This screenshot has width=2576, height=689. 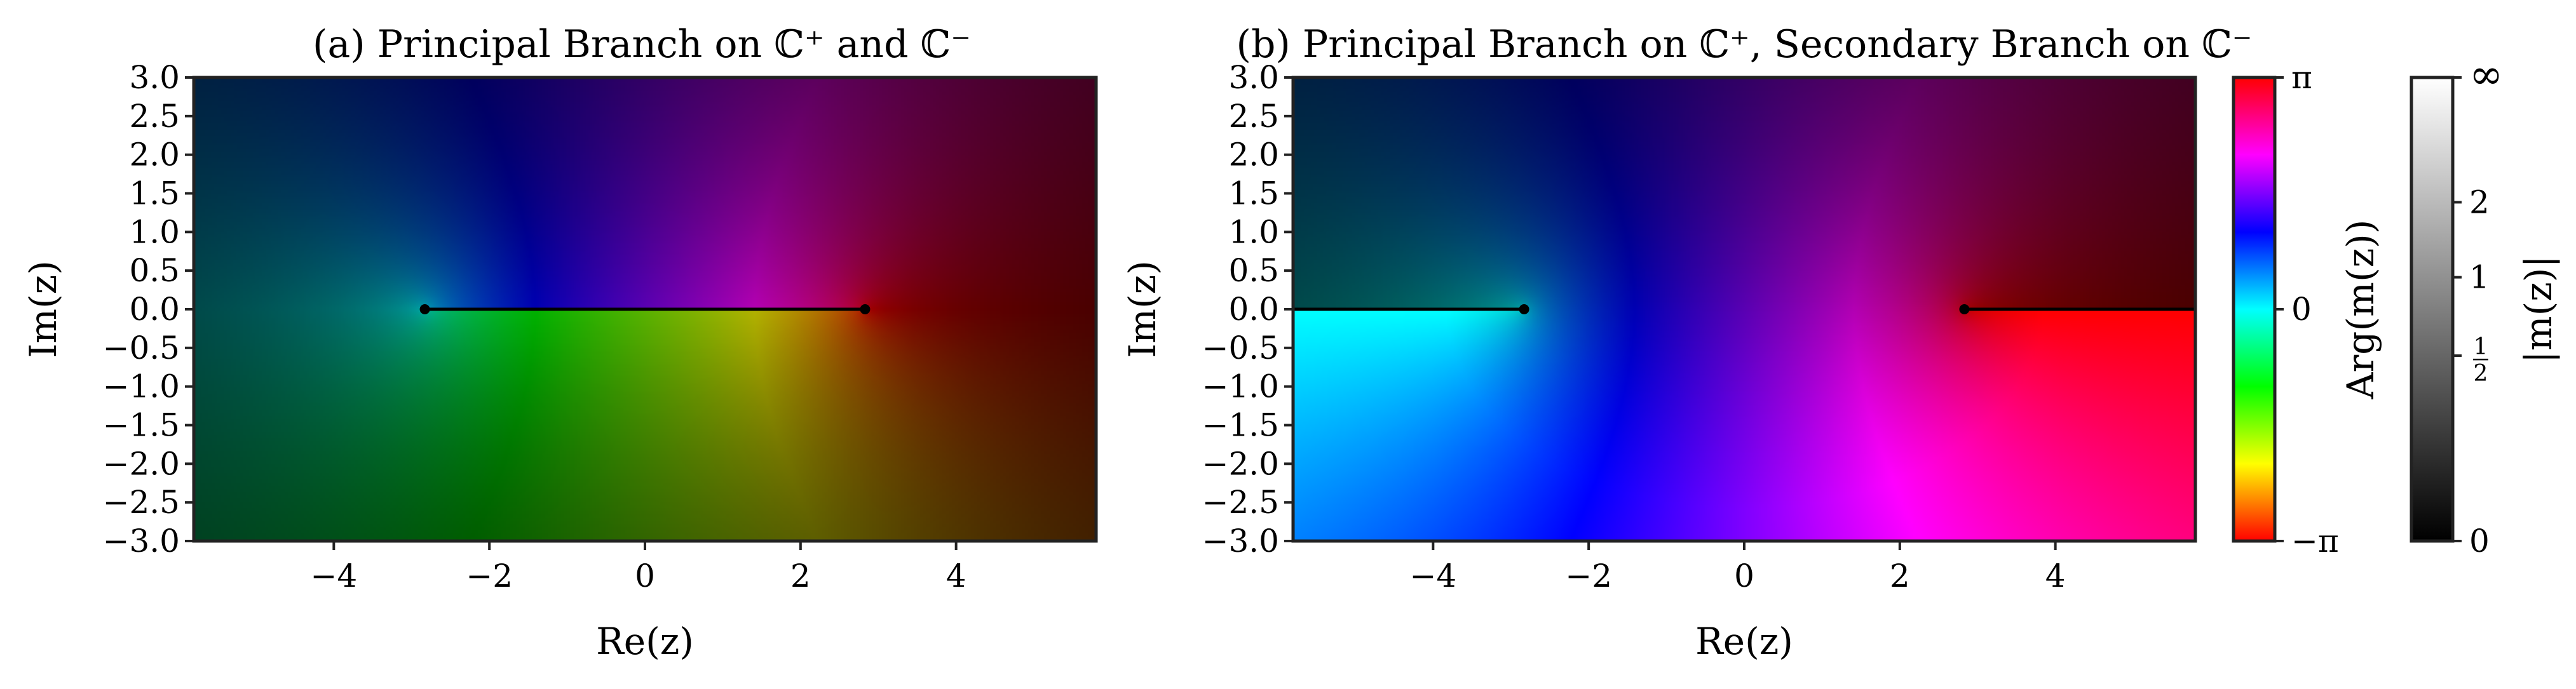 I want to click on panel-b-ytick-label: −2.0, so click(x=1240, y=463).